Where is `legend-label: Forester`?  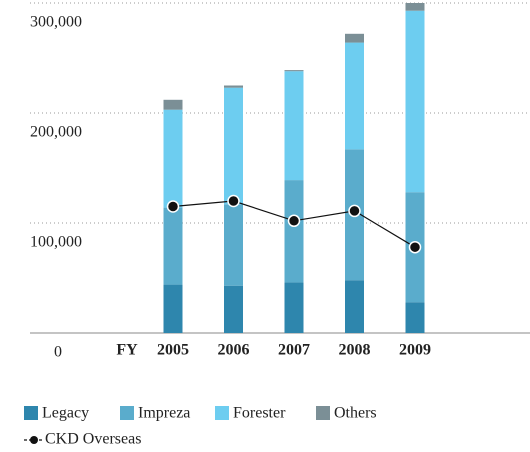 legend-label: Forester is located at coordinates (259, 413).